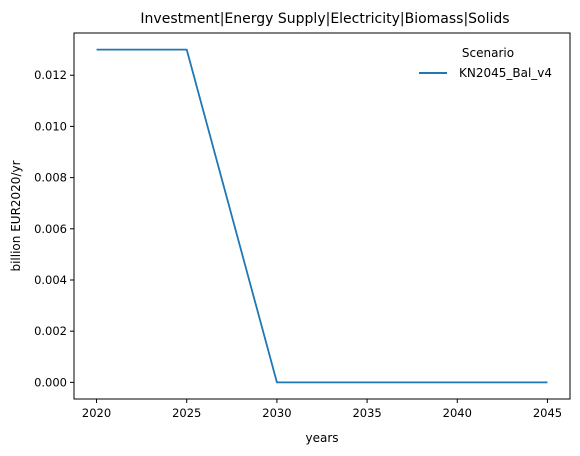 This screenshot has height=456, width=580. I want to click on x-axis-label: years, so click(321, 438).